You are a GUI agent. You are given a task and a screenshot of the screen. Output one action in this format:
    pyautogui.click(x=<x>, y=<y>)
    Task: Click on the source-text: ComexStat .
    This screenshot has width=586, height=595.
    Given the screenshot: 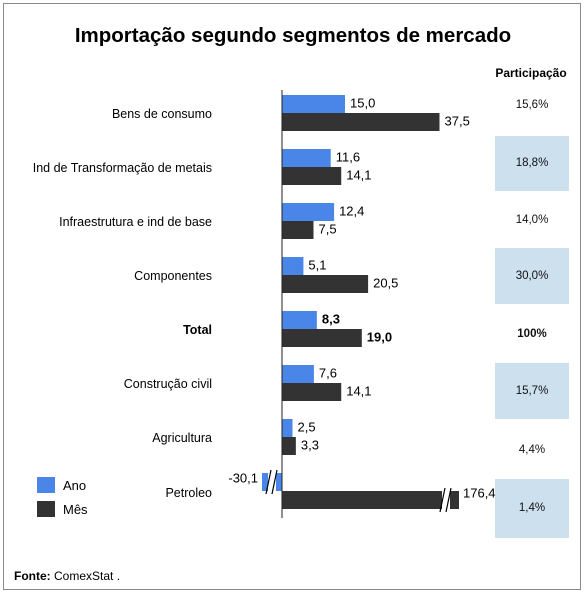 What is the action you would take?
    pyautogui.click(x=87, y=576)
    